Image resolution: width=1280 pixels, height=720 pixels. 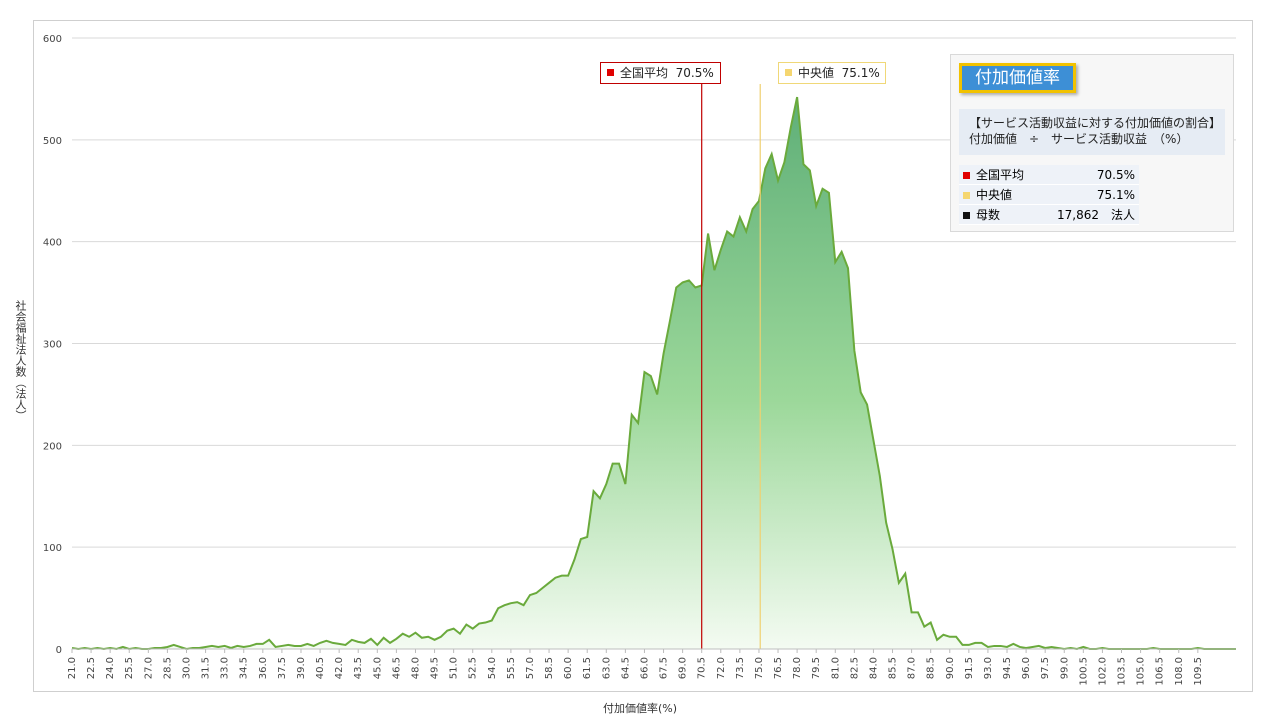 I want to click on y-tick-label: 600, so click(x=52, y=39).